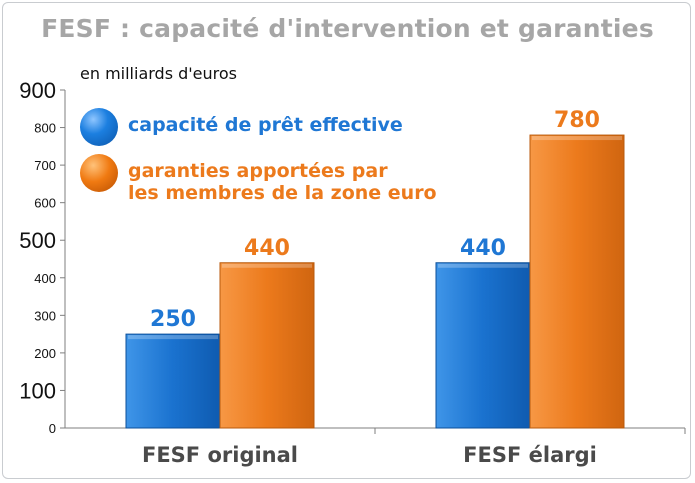 The image size is (695, 483). Describe the element at coordinates (577, 281) in the screenshot. I see `bar-guarantees-elargi` at that location.